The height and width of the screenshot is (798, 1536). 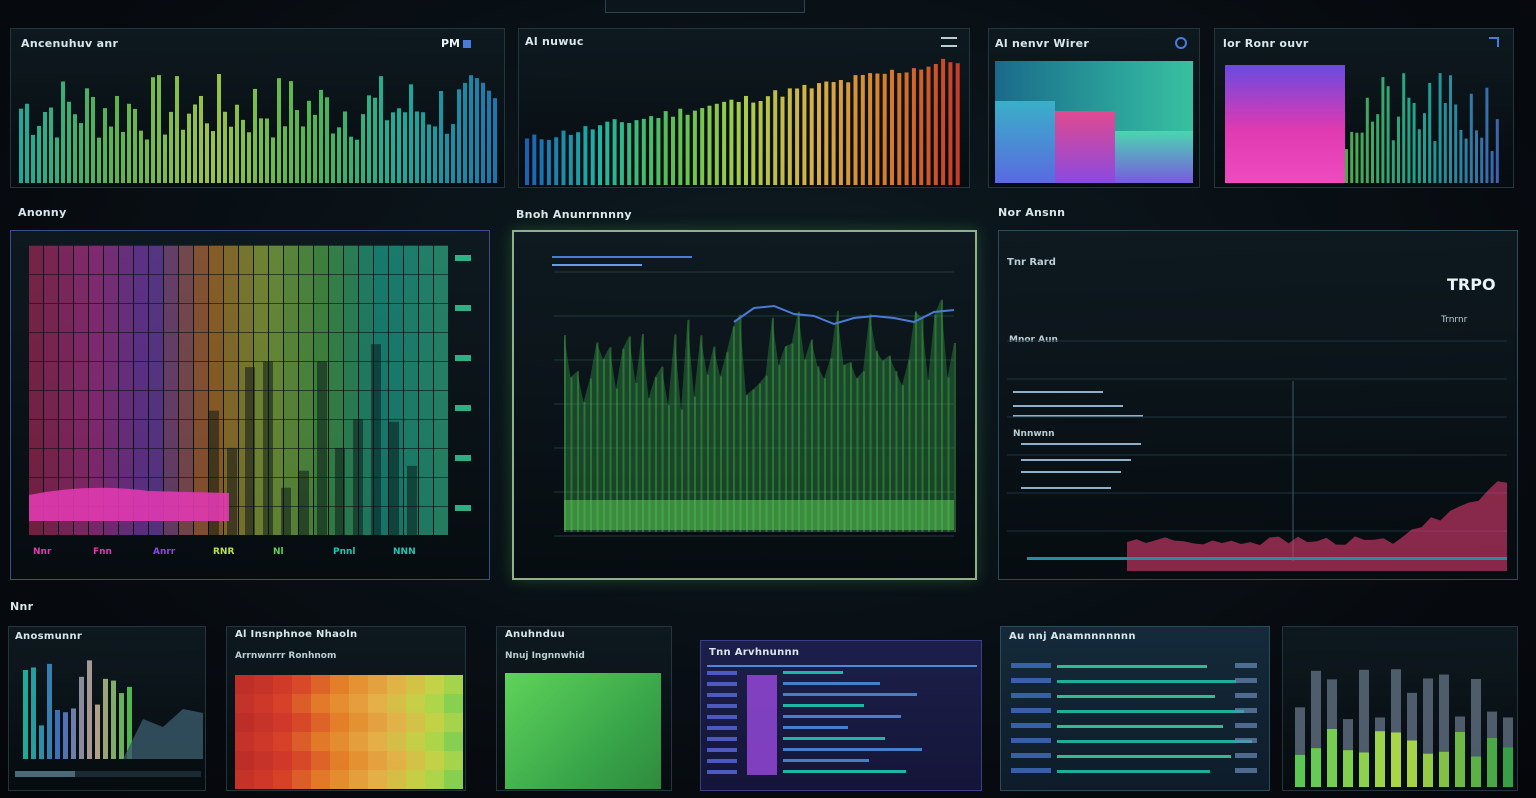 I want to click on settings-icon, so click(x=1181, y=43).